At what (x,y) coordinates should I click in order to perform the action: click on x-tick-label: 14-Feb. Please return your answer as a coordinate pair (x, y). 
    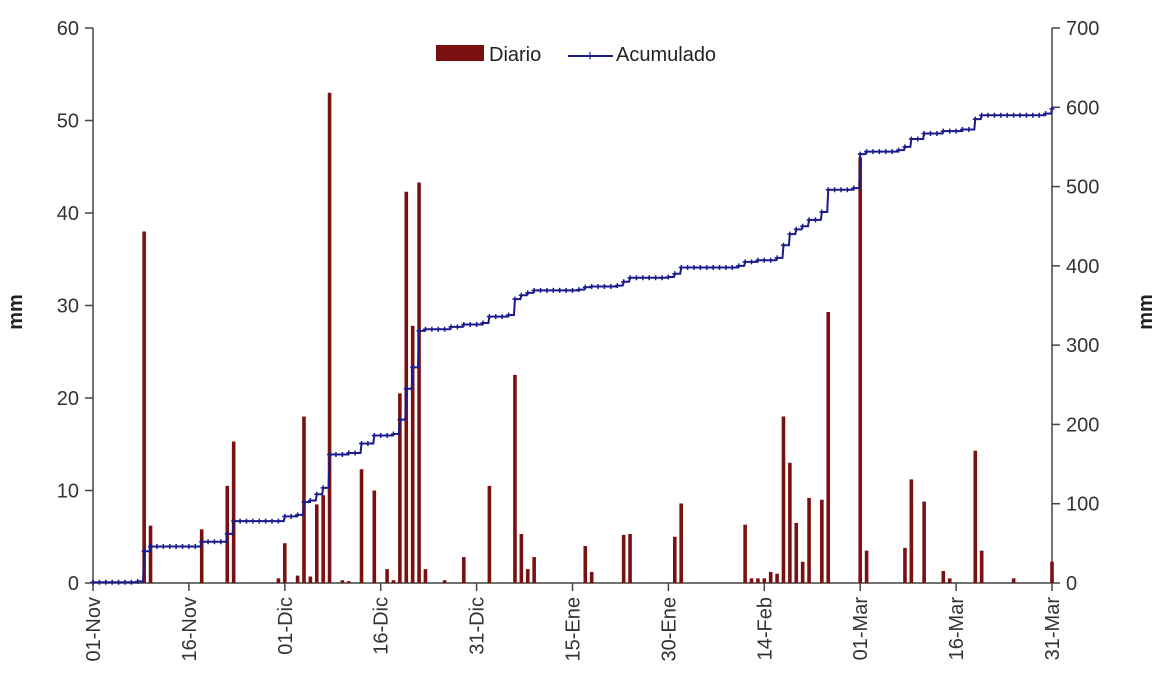
    Looking at the image, I should click on (765, 628).